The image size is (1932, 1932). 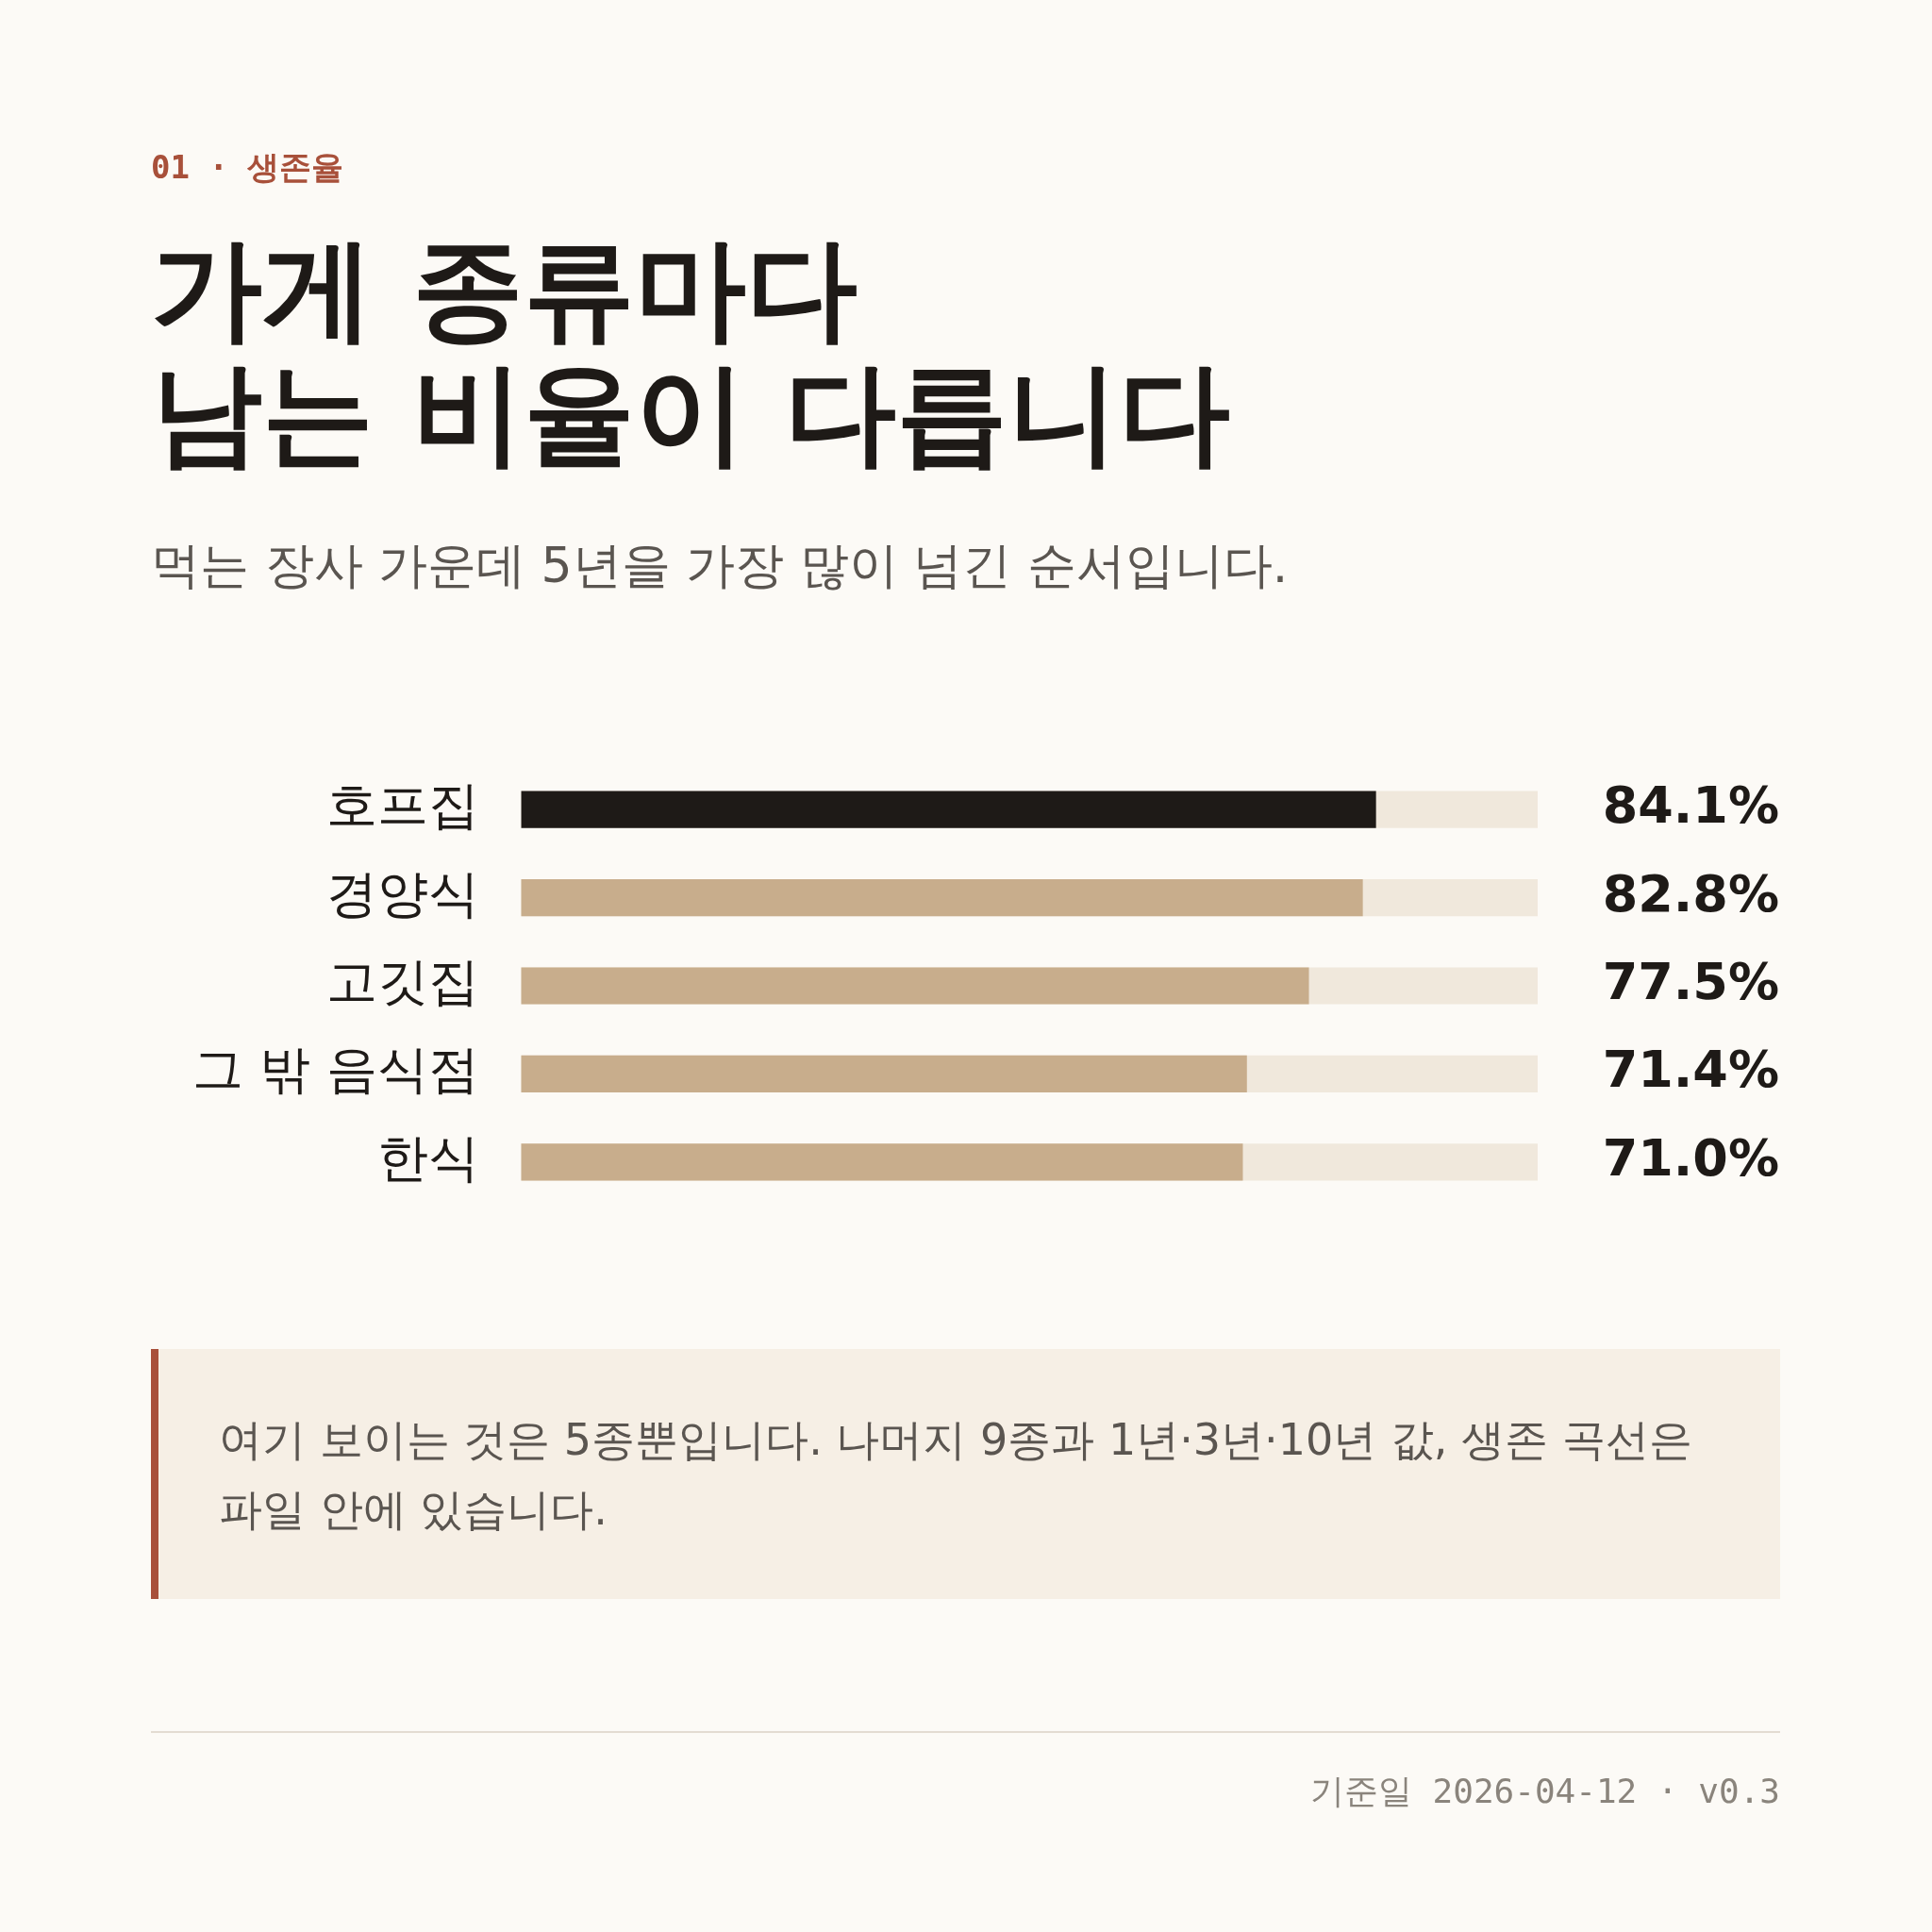 I want to click on data-label: 77.5%, so click(x=1691, y=982).